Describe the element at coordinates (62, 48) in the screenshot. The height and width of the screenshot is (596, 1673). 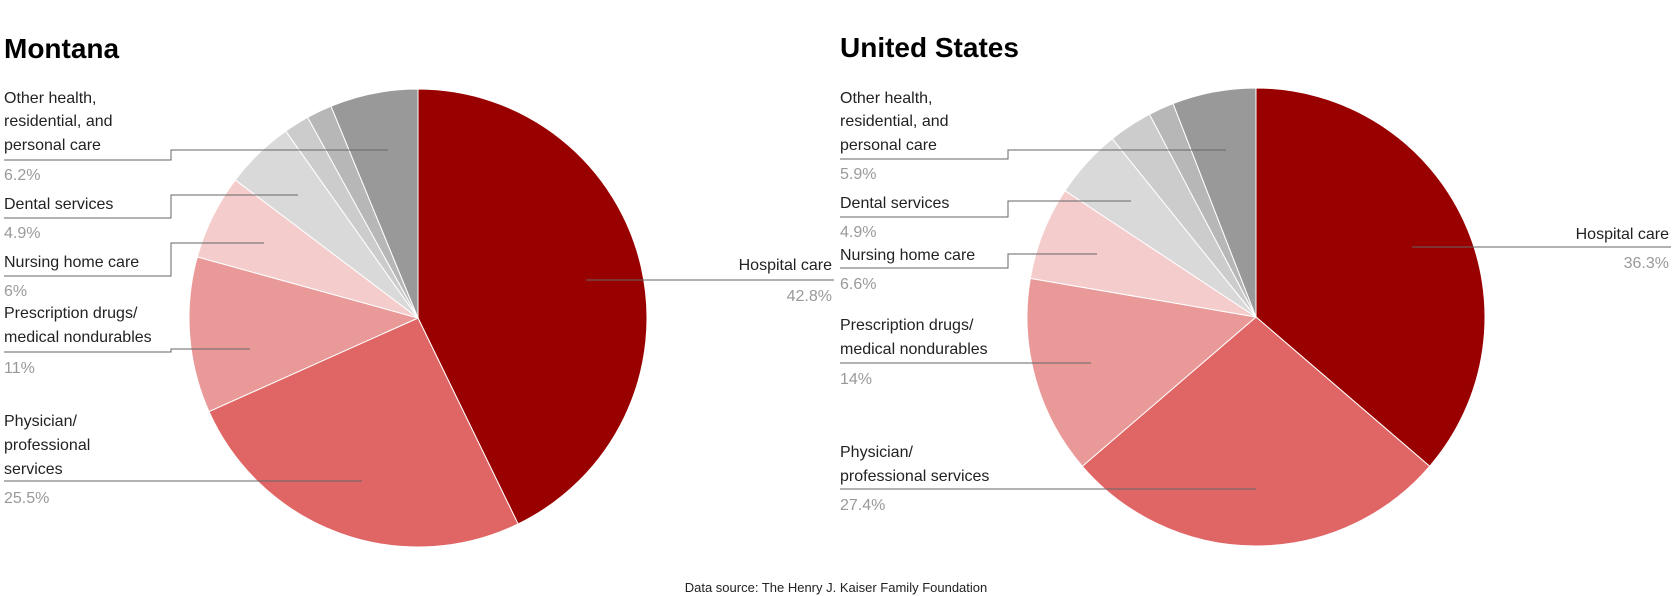
I see `chart-title: Montana` at that location.